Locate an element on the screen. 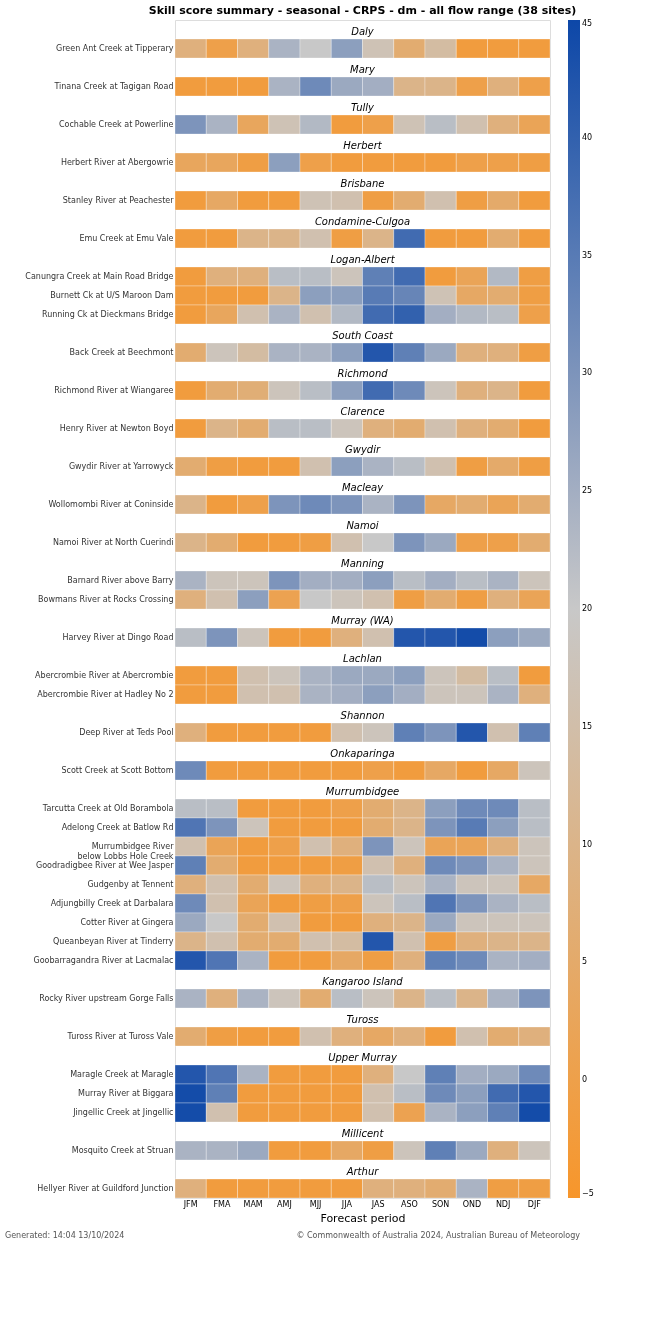 This screenshot has width=657, height=1326. y-tick-label: Kangaroo Island is located at coordinates (363, 981).